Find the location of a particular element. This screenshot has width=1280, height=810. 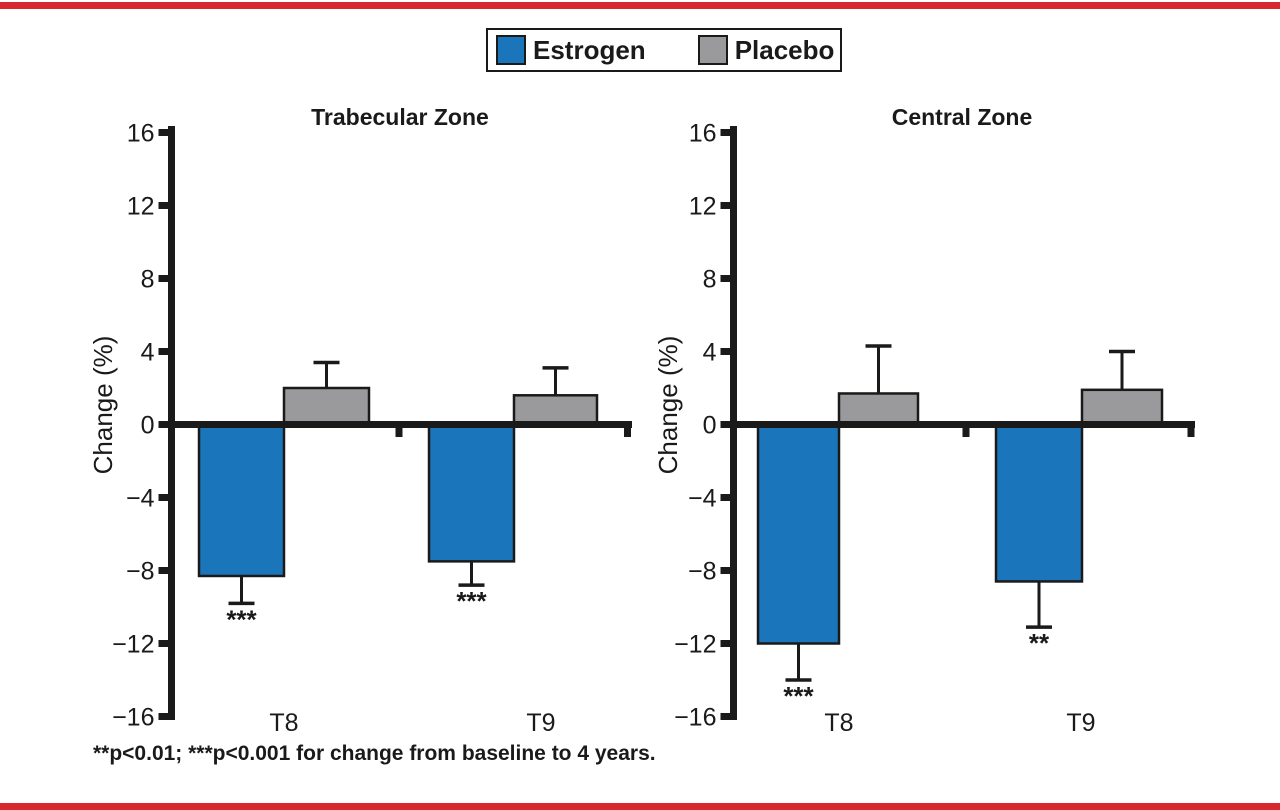

estrogen-swatch is located at coordinates (511, 50).